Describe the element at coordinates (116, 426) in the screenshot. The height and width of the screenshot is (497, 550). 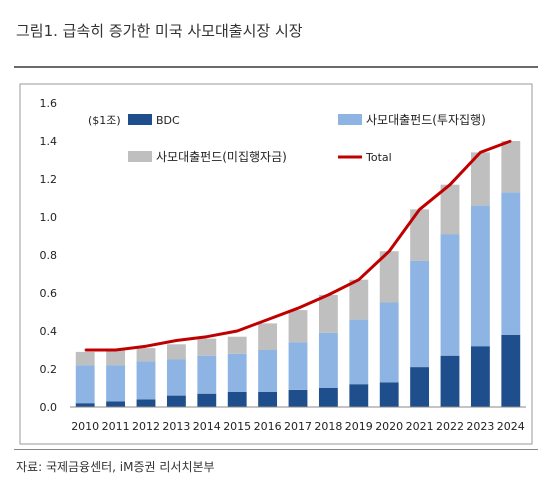
I see `x-tick-label: 2011` at that location.